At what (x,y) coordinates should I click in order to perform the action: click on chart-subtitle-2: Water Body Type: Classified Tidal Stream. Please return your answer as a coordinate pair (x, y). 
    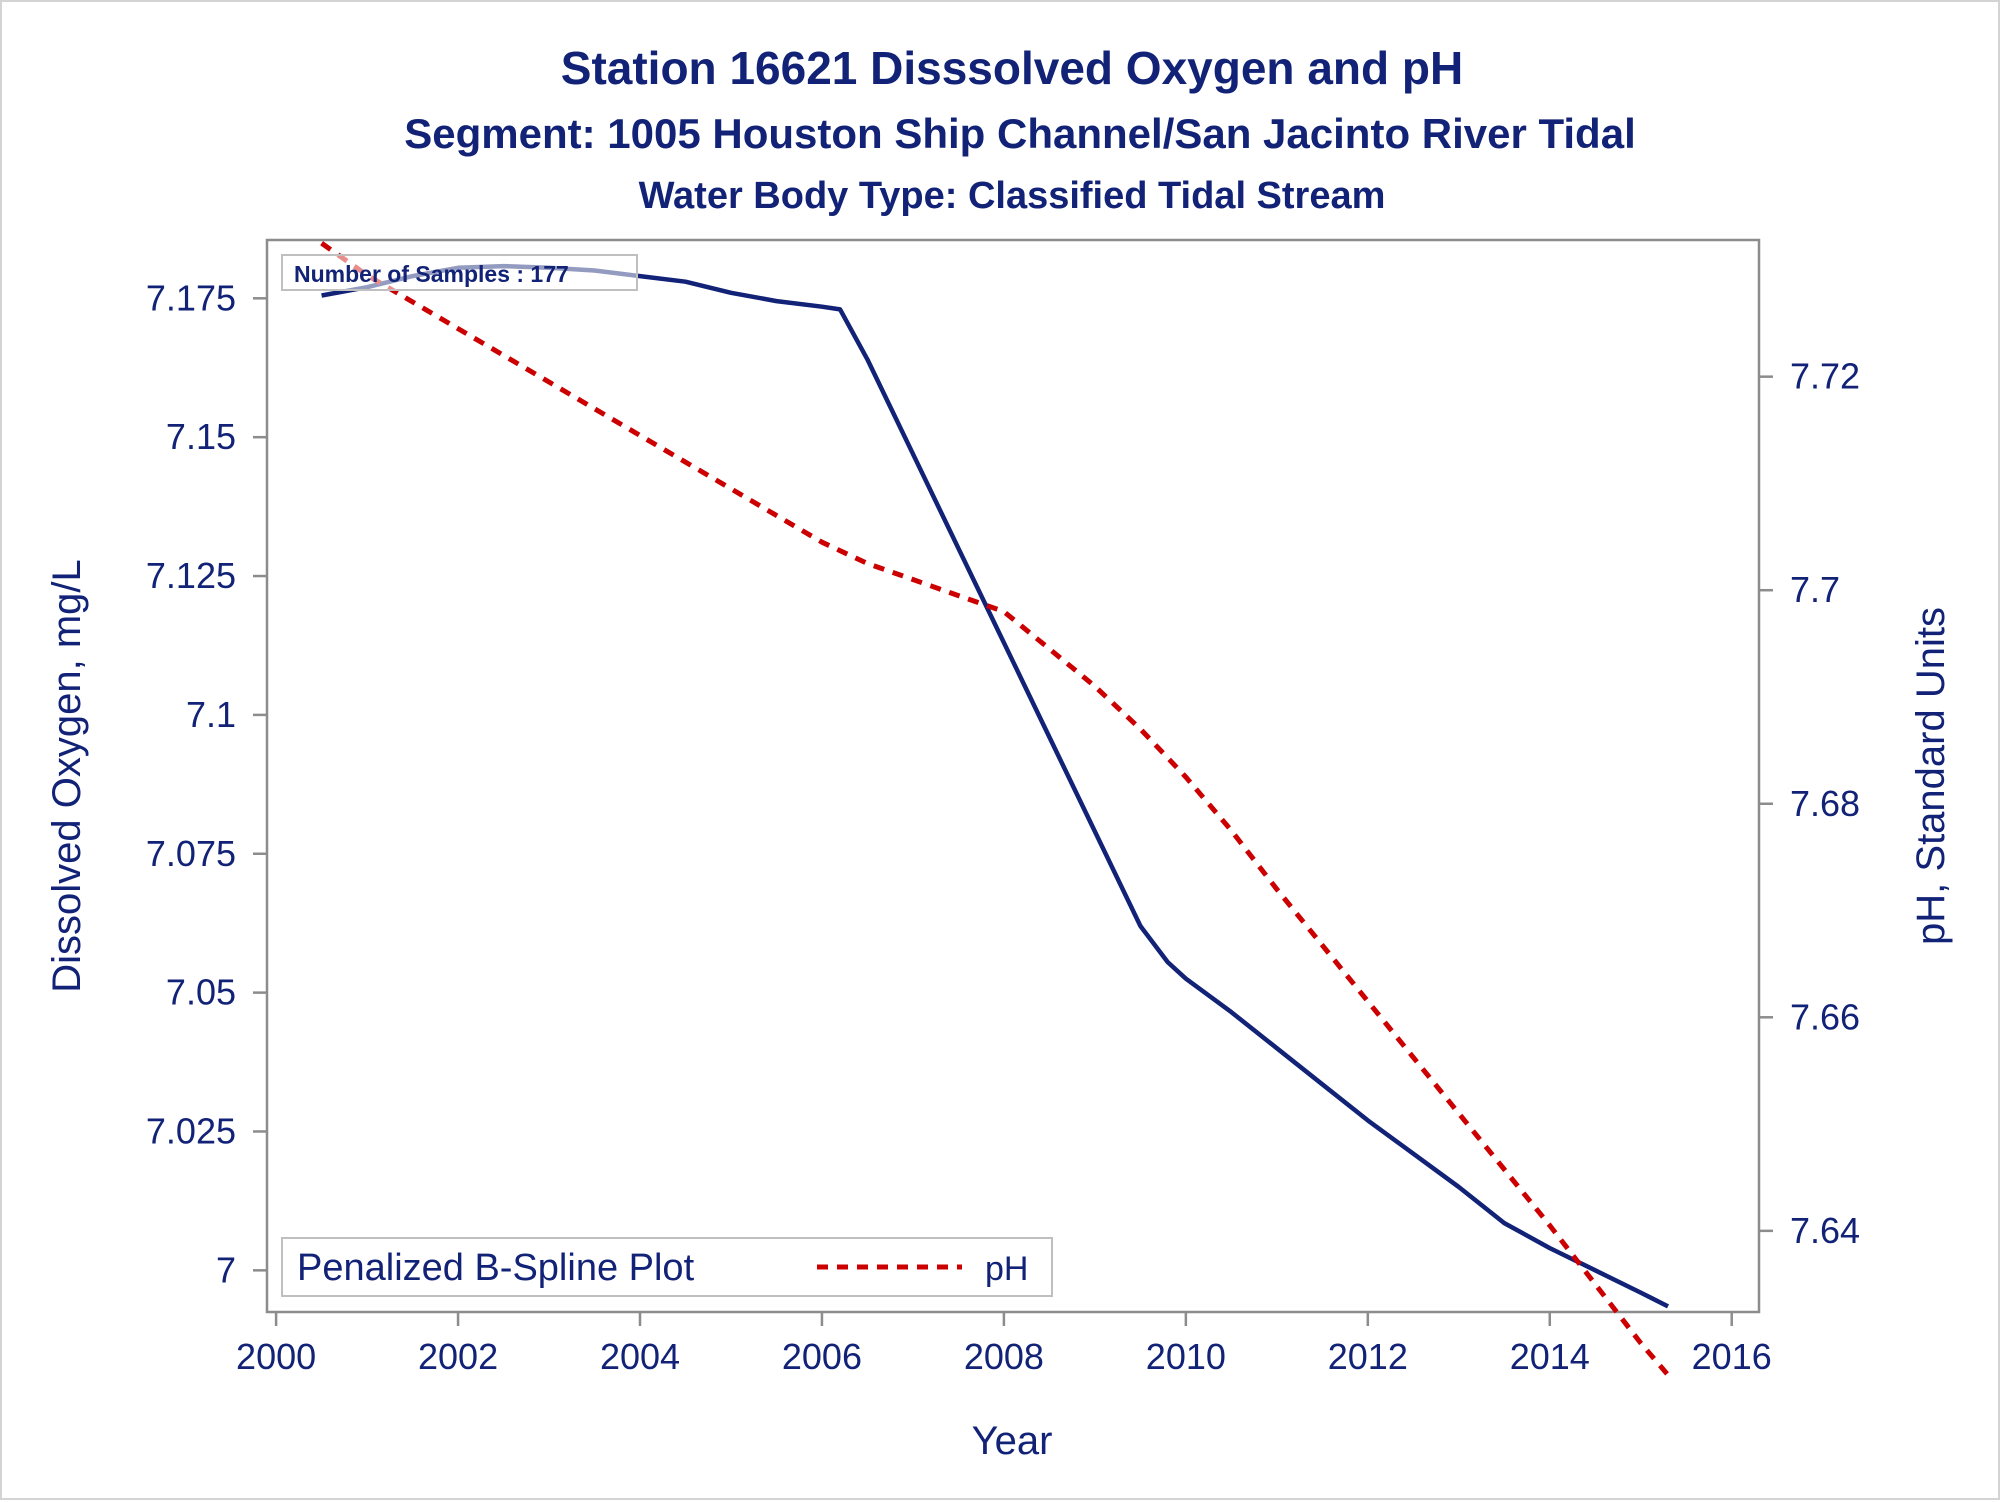
    Looking at the image, I should click on (1012, 196).